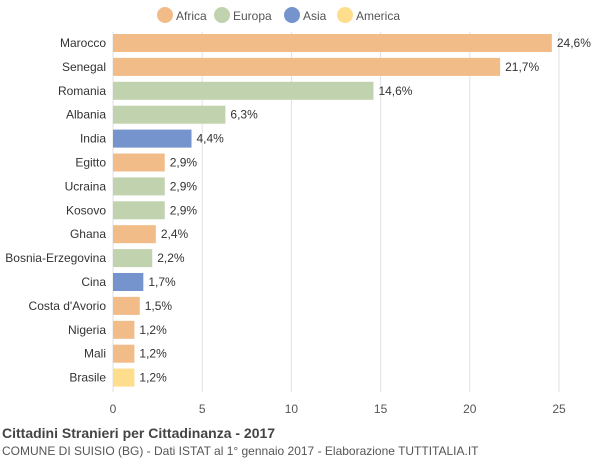 Image resolution: width=600 pixels, height=460 pixels. What do you see at coordinates (134, 234) in the screenshot?
I see `bar-ghana` at bounding box center [134, 234].